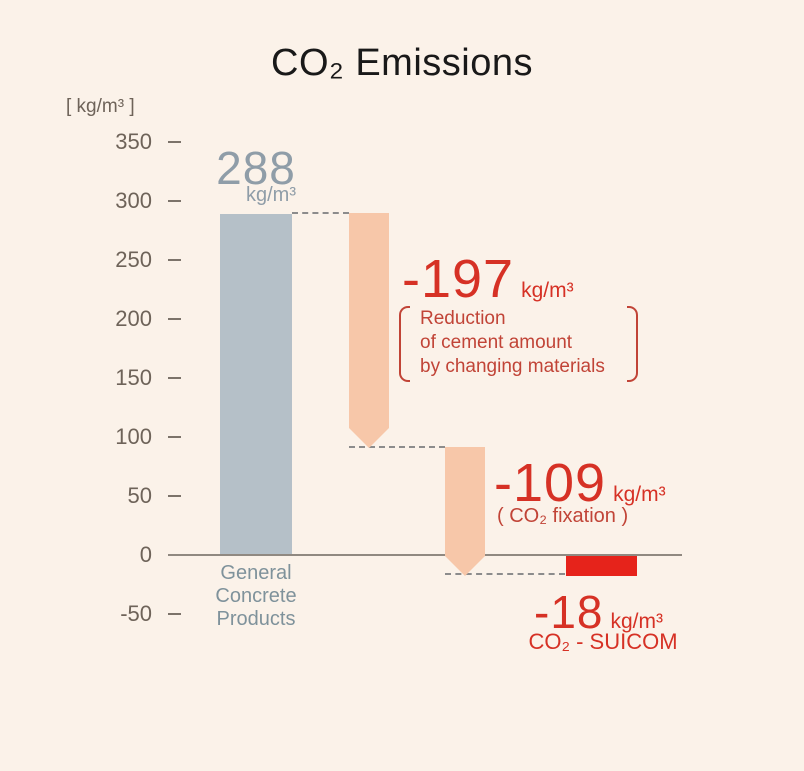 The width and height of the screenshot is (804, 771). Describe the element at coordinates (601, 566) in the screenshot. I see `result-bar` at that location.